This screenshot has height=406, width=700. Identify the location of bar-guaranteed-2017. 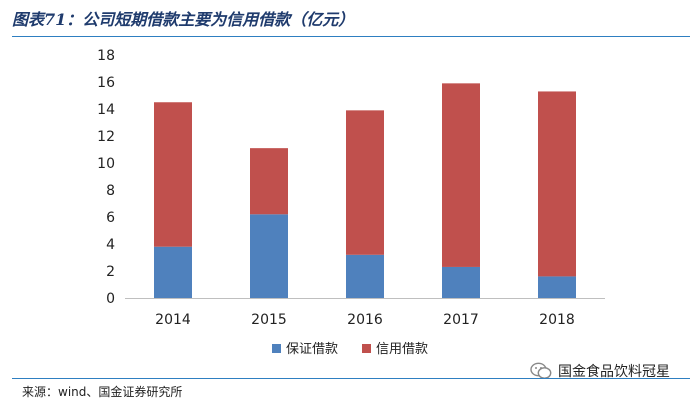
(461, 282).